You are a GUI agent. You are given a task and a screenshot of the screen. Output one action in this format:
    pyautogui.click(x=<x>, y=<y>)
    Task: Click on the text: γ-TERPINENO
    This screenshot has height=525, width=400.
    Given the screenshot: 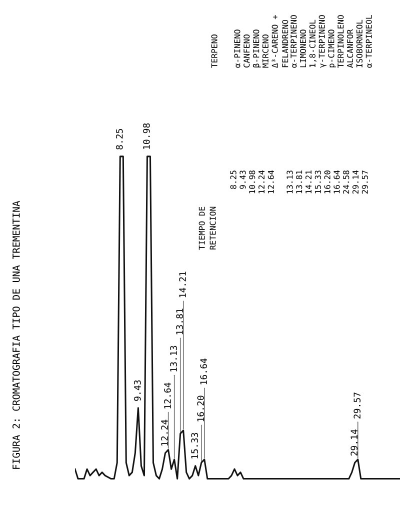 What is the action you would take?
    pyautogui.click(x=322, y=41)
    